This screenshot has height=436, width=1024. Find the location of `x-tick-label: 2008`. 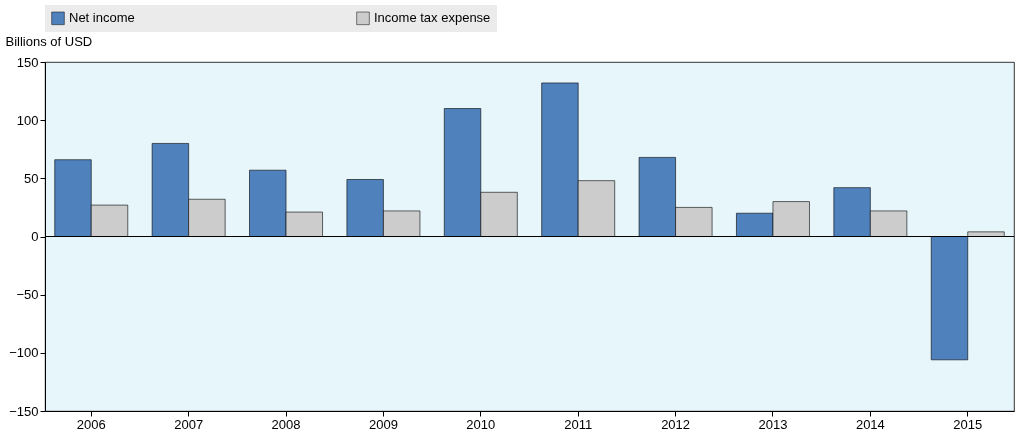

x-tick-label: 2008 is located at coordinates (286, 424).